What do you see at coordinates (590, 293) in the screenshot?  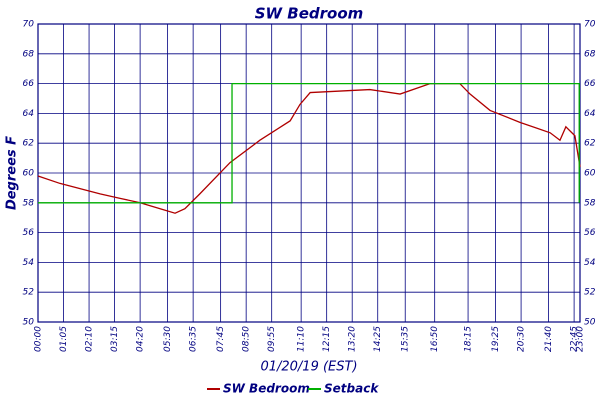 I see `y2-tick-label: 52` at bounding box center [590, 293].